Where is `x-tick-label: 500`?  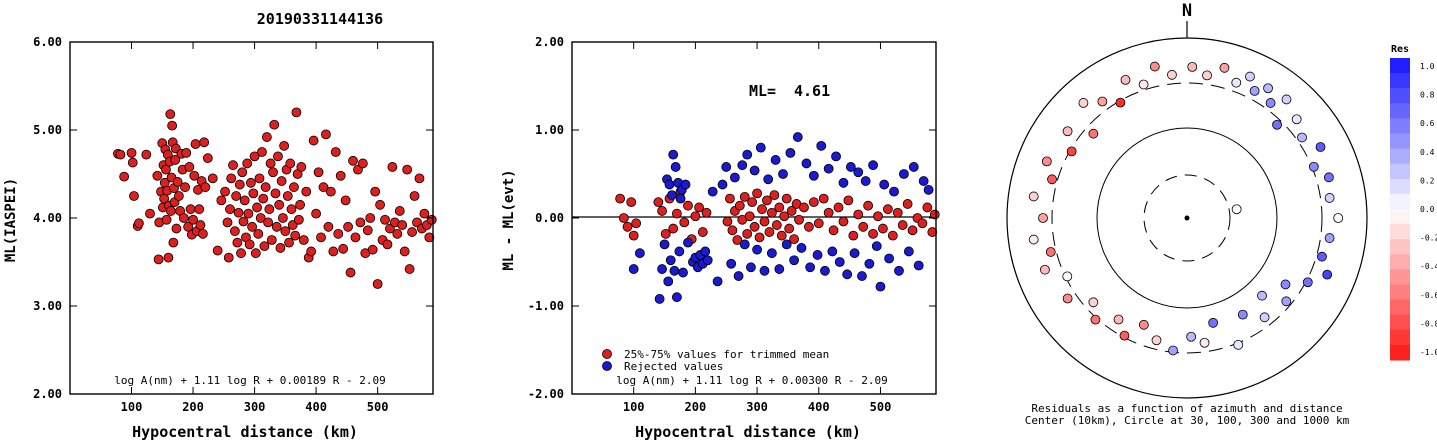
x-tick-label: 500 is located at coordinates (378, 407).